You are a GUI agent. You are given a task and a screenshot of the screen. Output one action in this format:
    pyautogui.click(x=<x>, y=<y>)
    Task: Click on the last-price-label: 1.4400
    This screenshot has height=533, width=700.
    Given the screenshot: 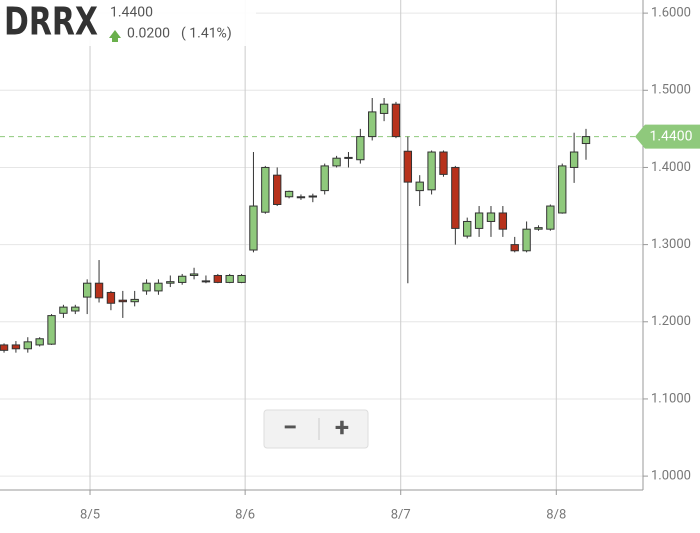 What is the action you would take?
    pyautogui.click(x=670, y=136)
    